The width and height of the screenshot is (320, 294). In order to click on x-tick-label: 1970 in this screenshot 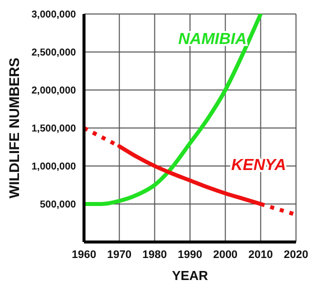, I will do `click(119, 254)`.